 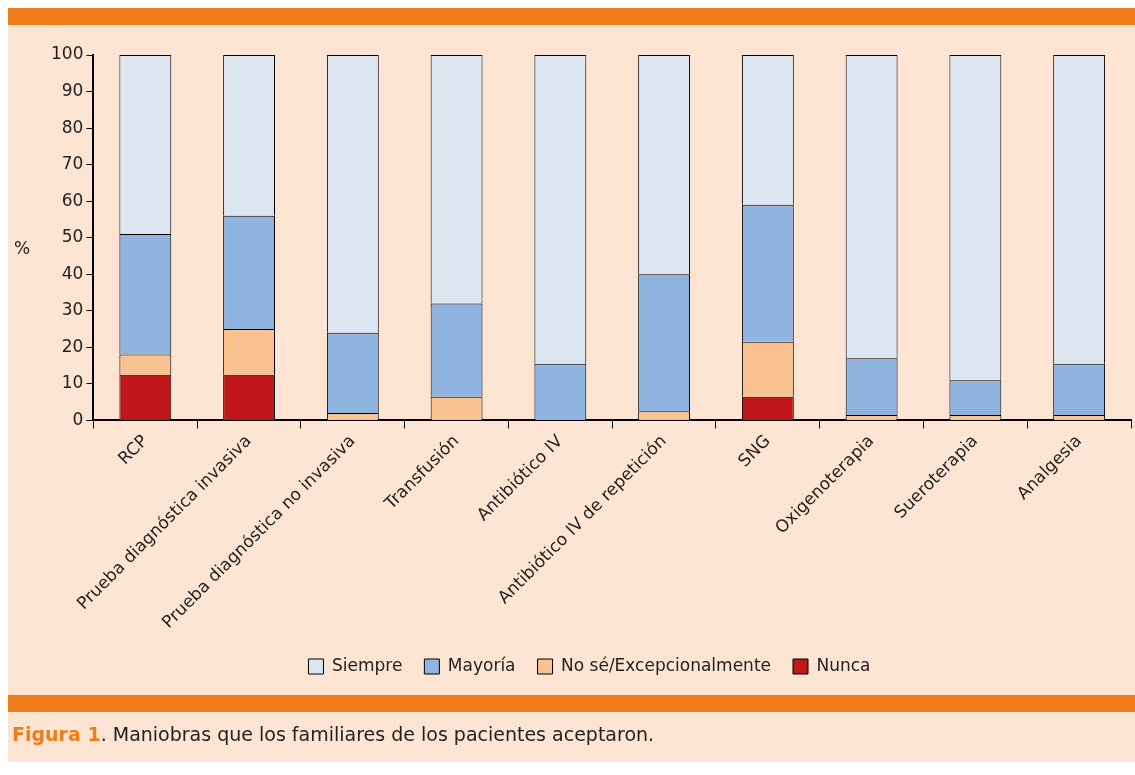 I want to click on legend-label: Nunca, so click(x=843, y=664).